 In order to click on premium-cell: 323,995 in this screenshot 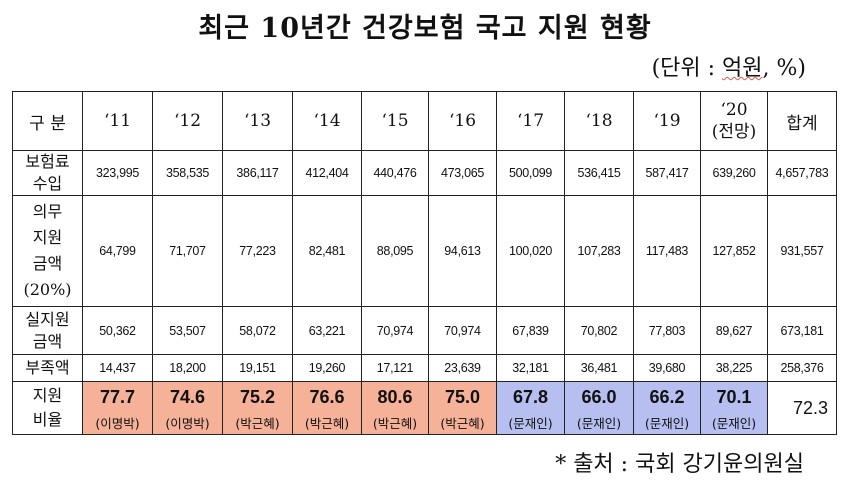, I will do `click(117, 173)`.